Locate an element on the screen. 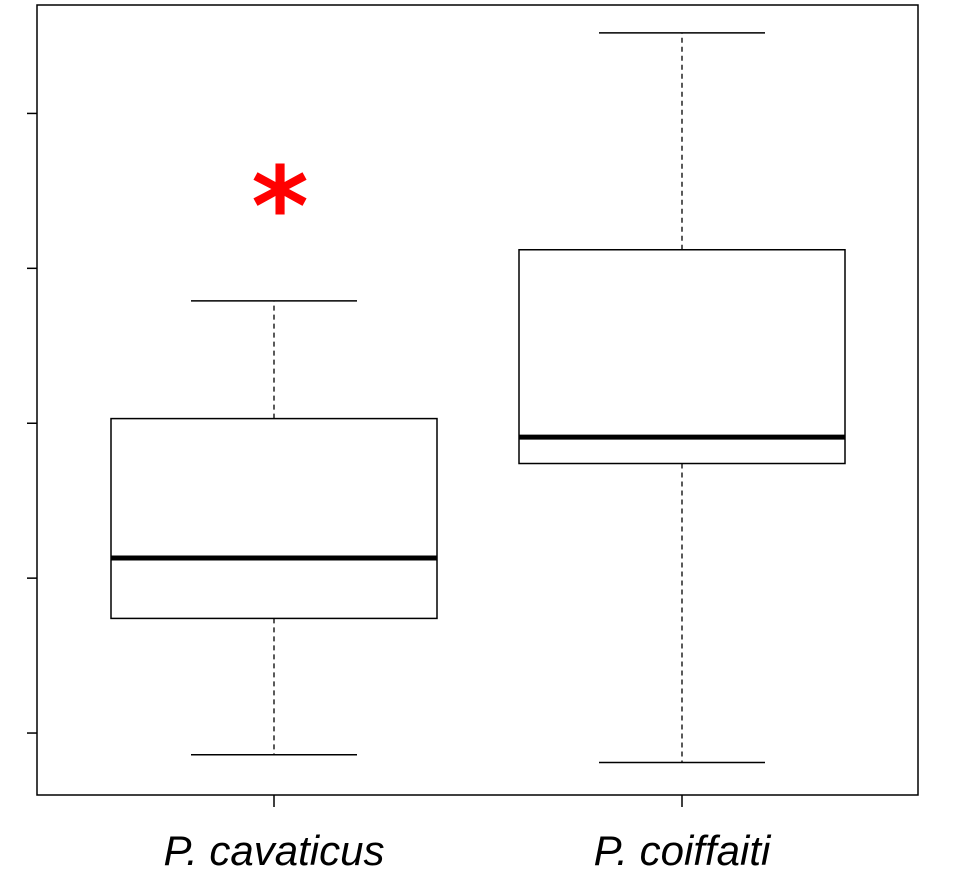 This screenshot has height=869, width=953. x-tick-label: P. cavaticus is located at coordinates (273, 848).